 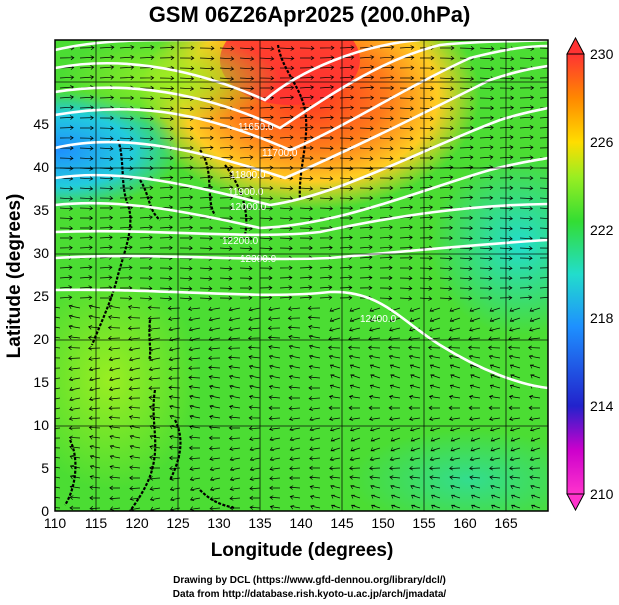 What do you see at coordinates (575, 45) in the screenshot?
I see `colorbar-top-triangle` at bounding box center [575, 45].